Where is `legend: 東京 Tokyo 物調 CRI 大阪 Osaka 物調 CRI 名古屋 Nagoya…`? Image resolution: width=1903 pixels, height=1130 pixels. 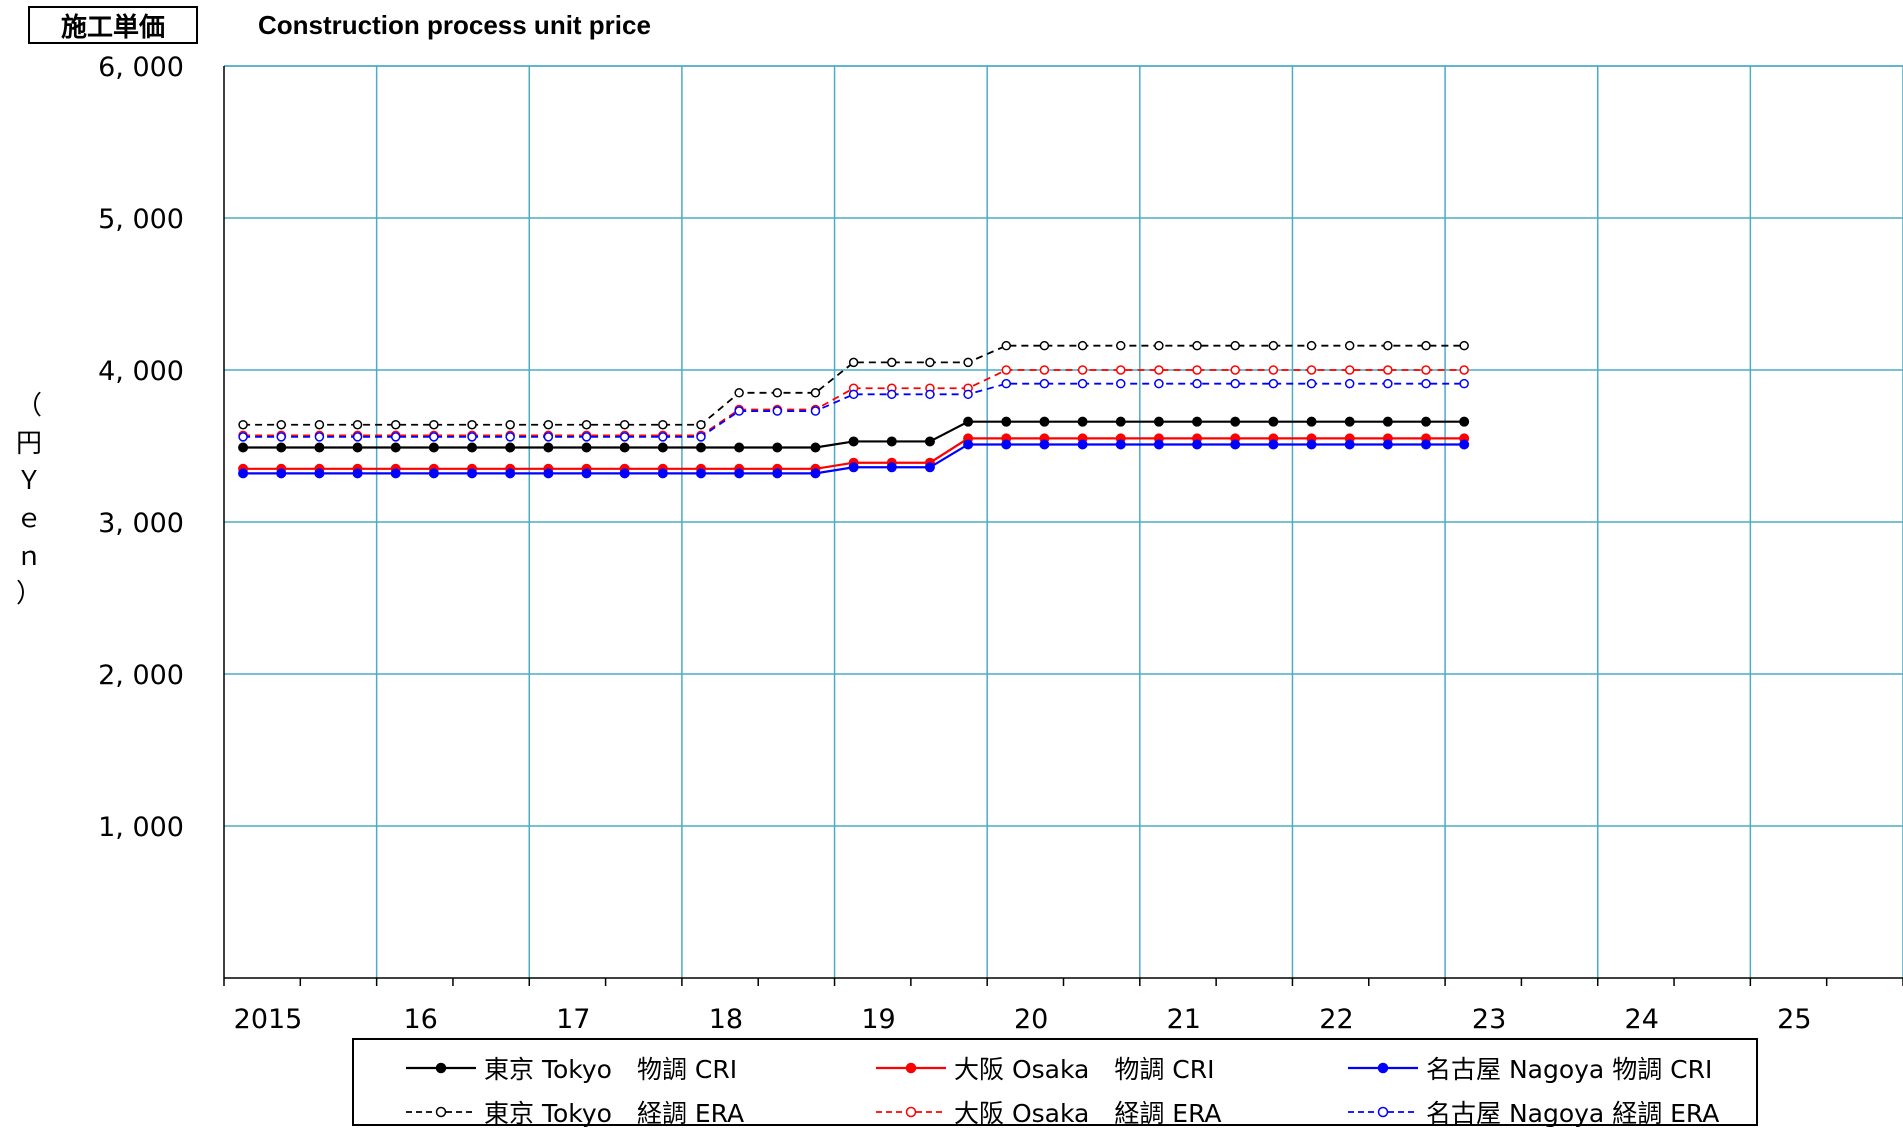 legend: 東京 Tokyo 物調 CRI 大阪 Osaka 物調 CRI 名古屋 Nagoya… is located at coordinates (1055, 1083).